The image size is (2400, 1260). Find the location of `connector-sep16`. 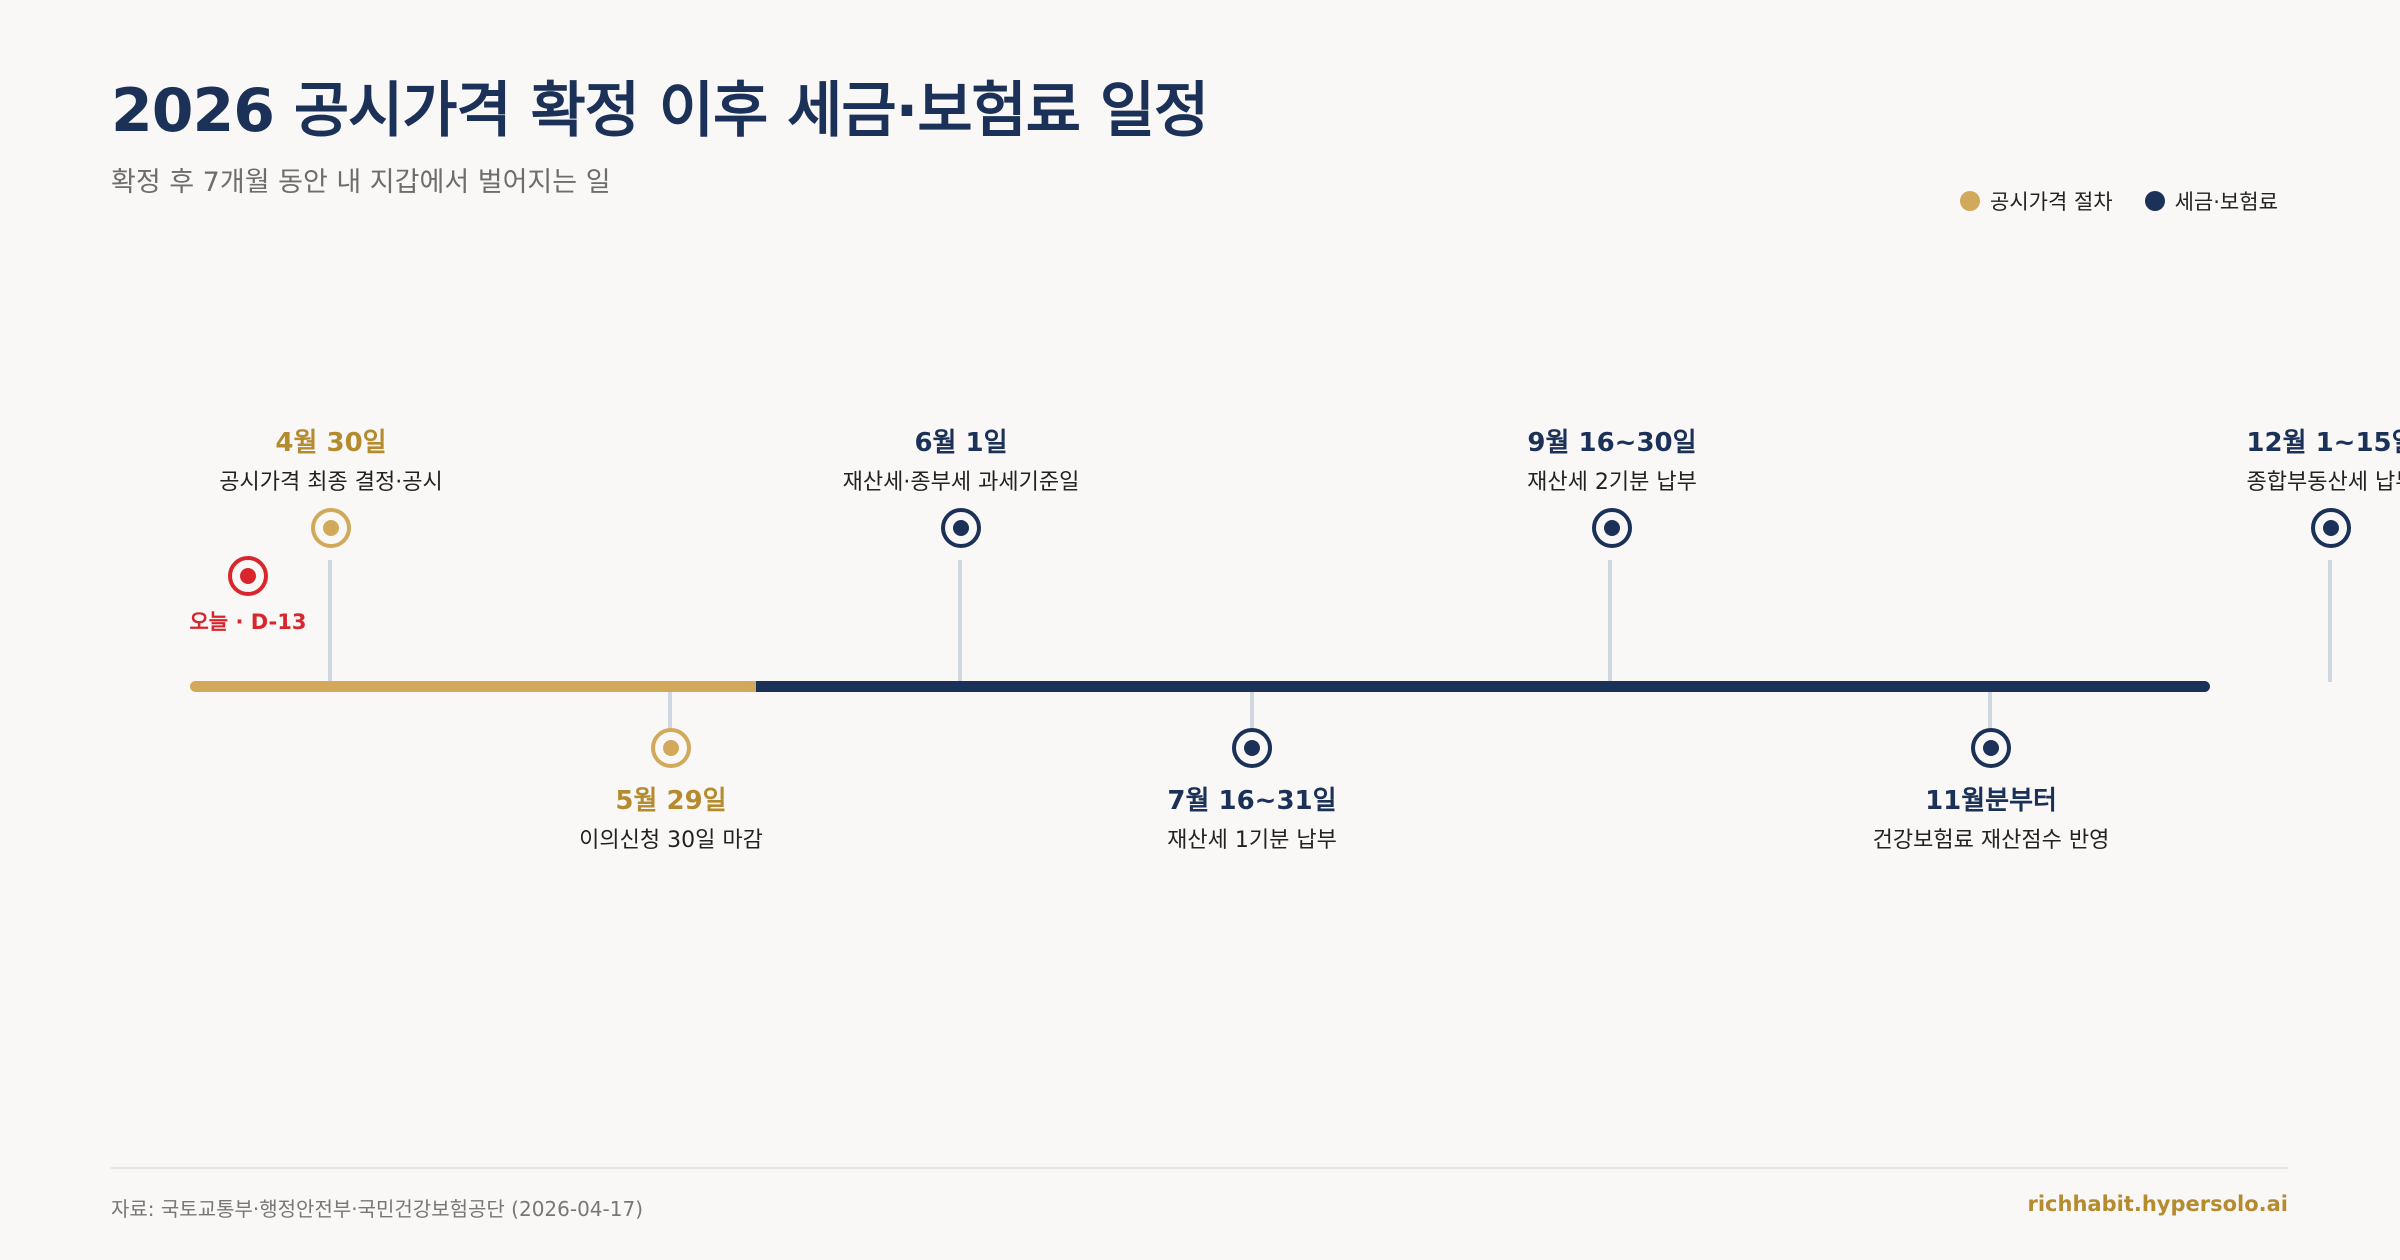

connector-sep16 is located at coordinates (1610, 621).